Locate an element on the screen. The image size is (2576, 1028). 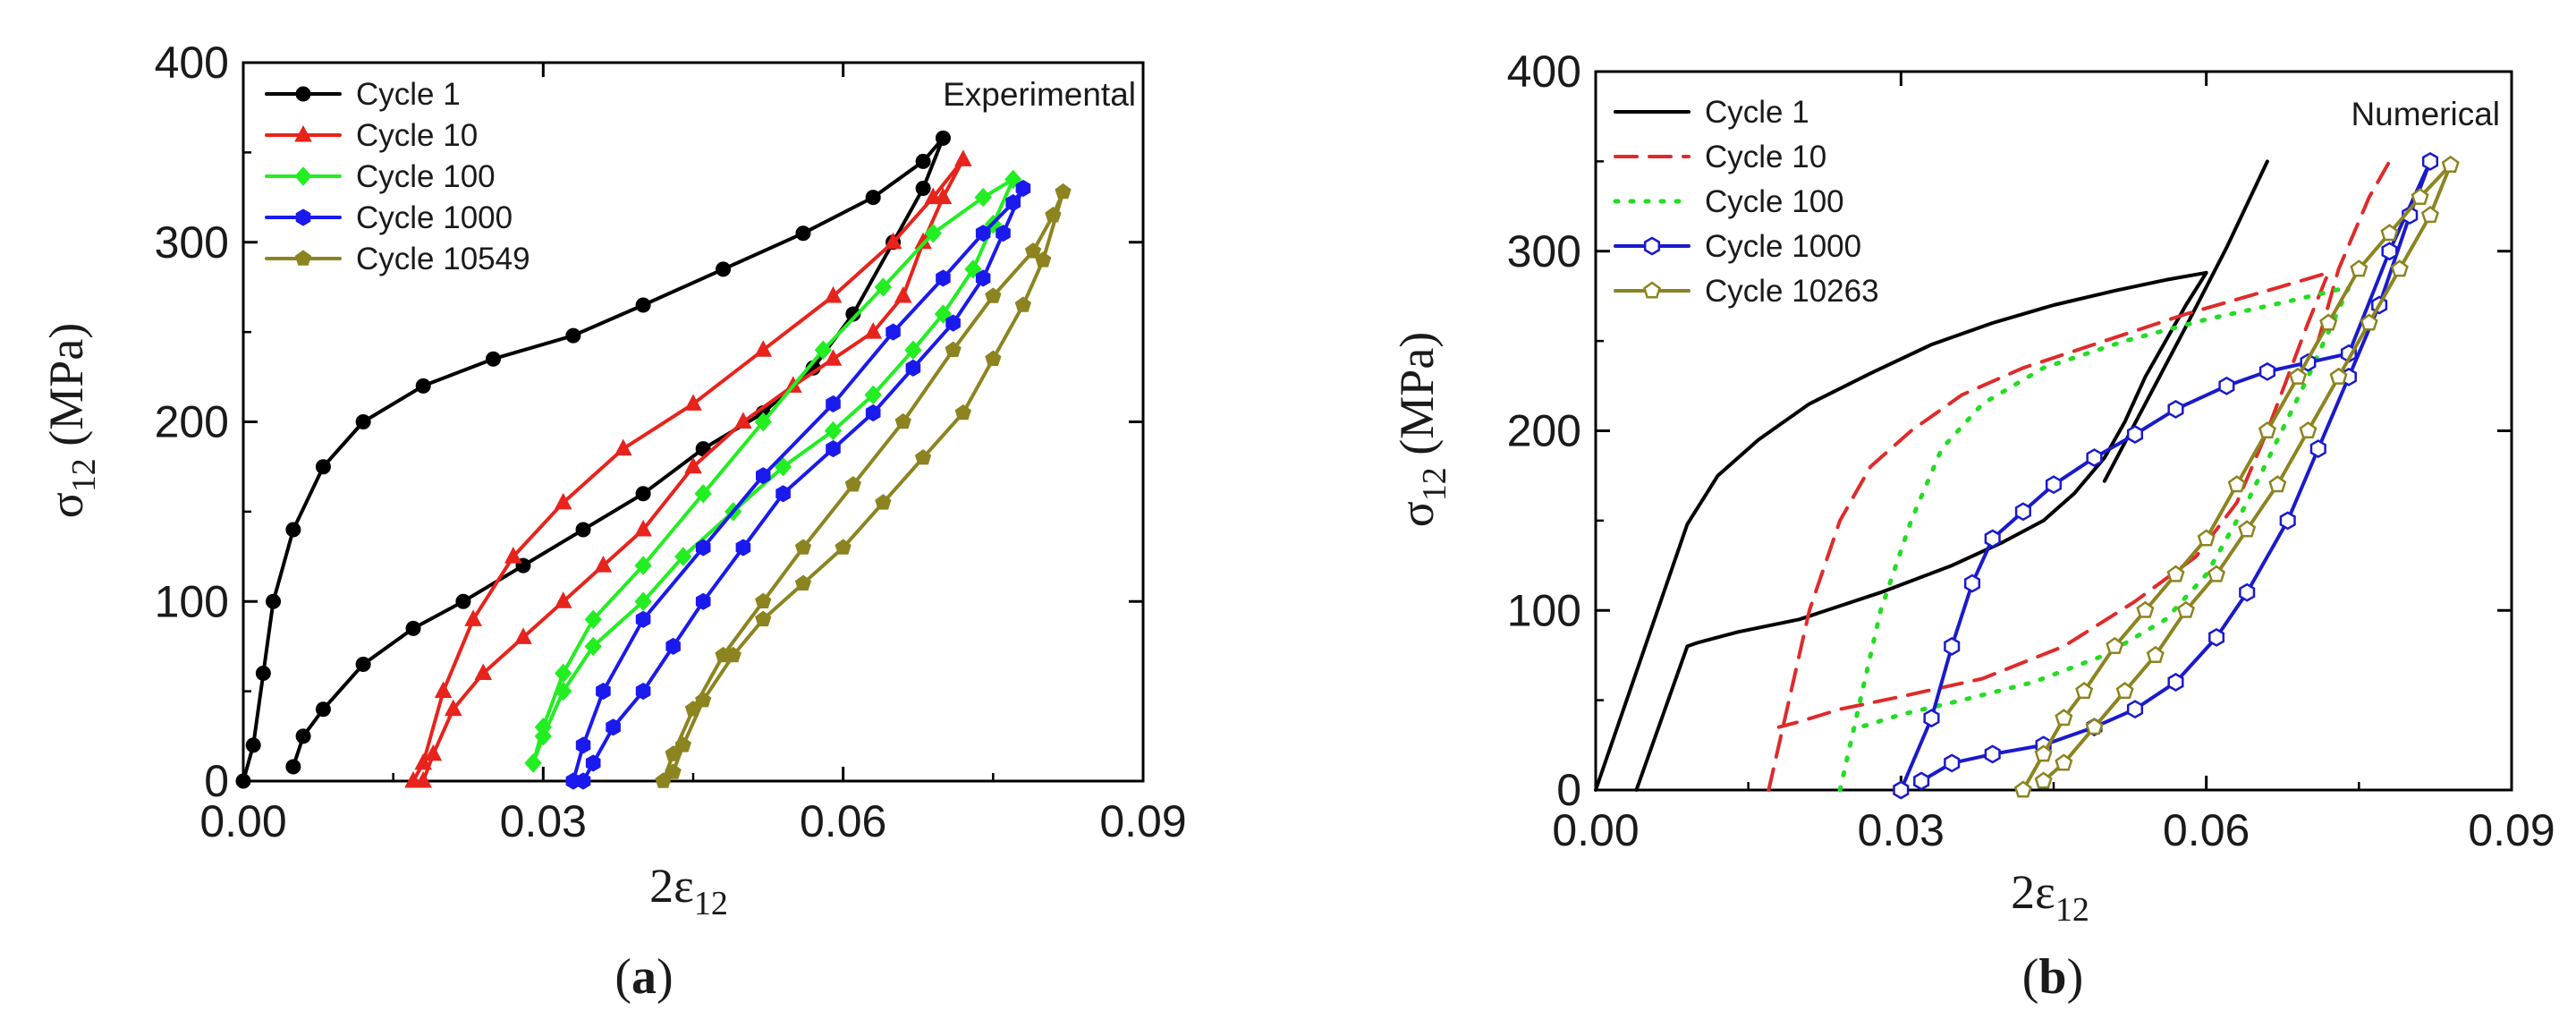
panel-caption: (b) is located at coordinates (2052, 977).